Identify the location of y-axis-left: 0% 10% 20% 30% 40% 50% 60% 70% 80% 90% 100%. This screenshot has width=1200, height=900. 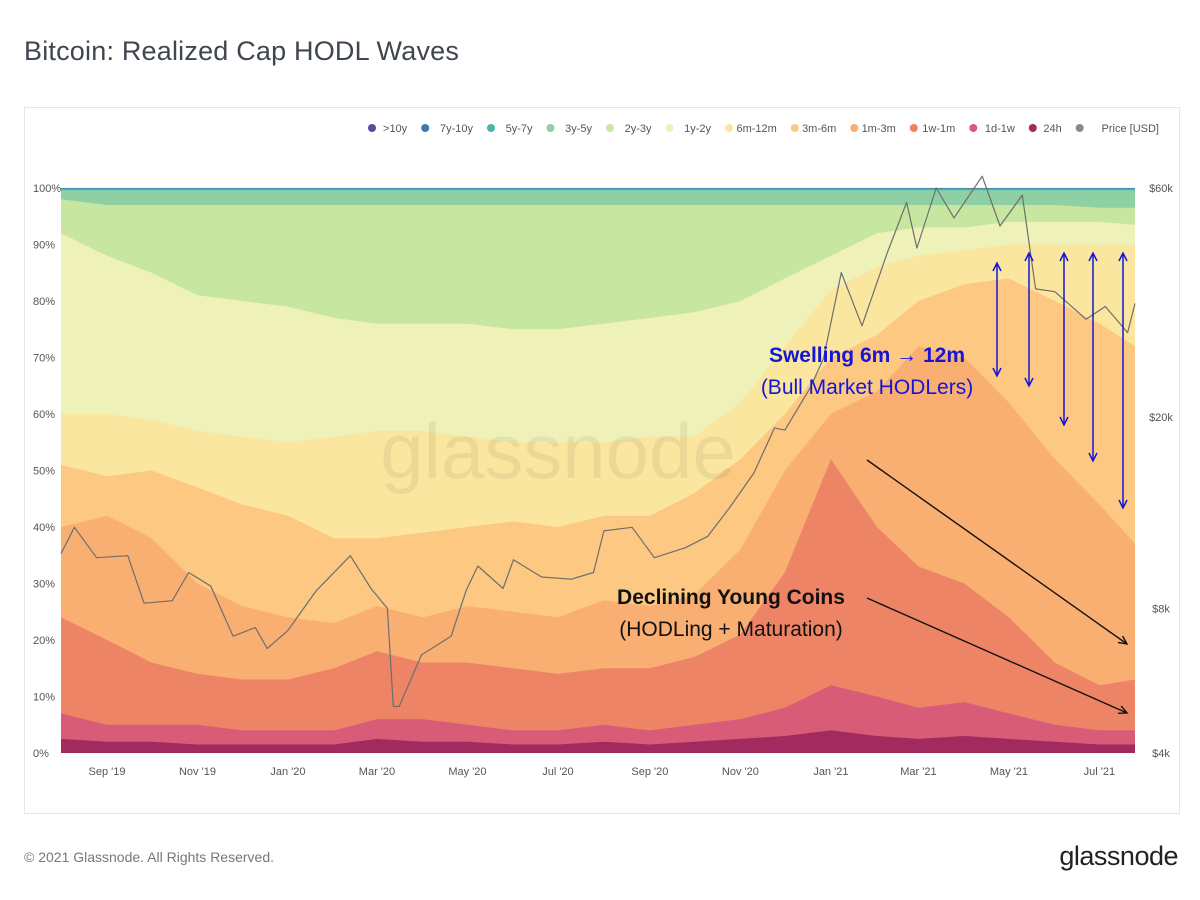
(47, 471).